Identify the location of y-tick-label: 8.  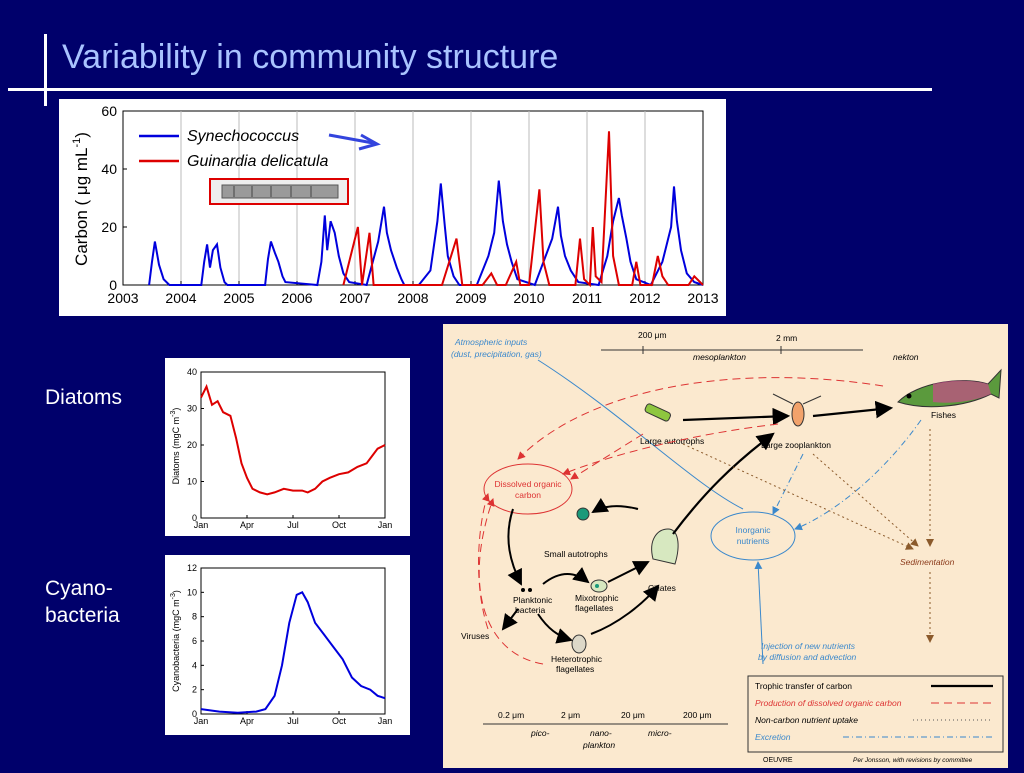
(194, 617).